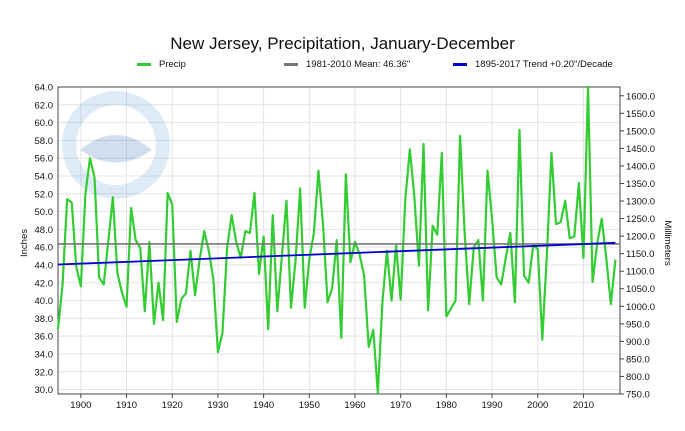 This screenshot has height=431, width=685. What do you see at coordinates (80, 405) in the screenshot?
I see `x-tick-label: 1900` at bounding box center [80, 405].